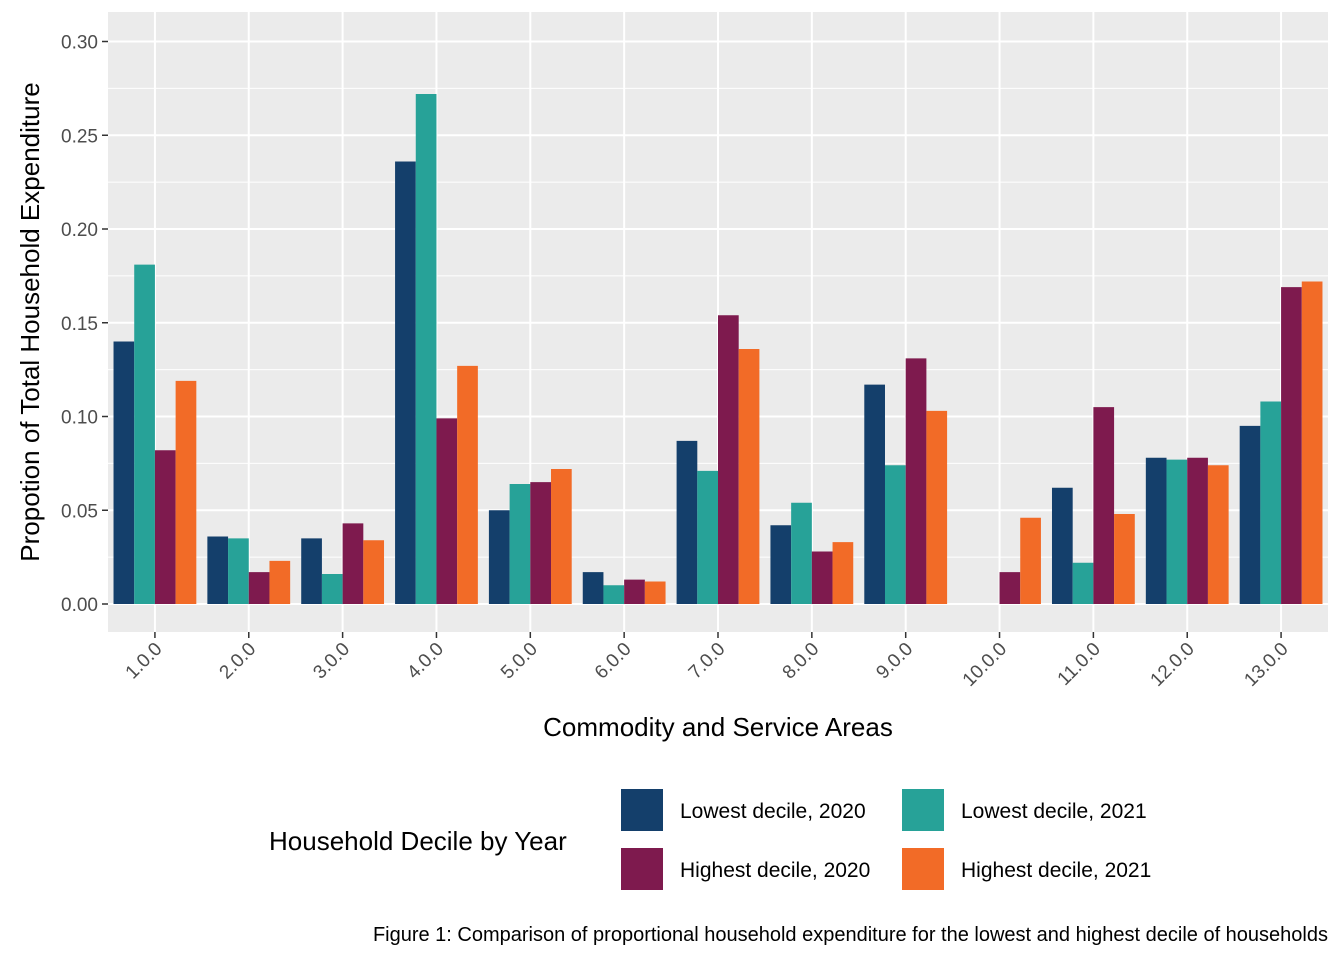 Image resolution: width=1344 pixels, height=960 pixels. Describe the element at coordinates (894, 661) in the screenshot. I see `x-tick-label: 9.0.0` at that location.